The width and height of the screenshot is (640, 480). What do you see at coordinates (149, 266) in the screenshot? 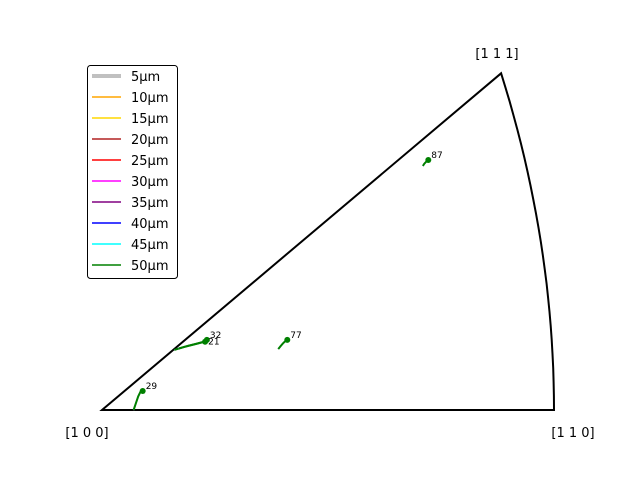
I see `legend-label-9: 50µm` at bounding box center [149, 266].